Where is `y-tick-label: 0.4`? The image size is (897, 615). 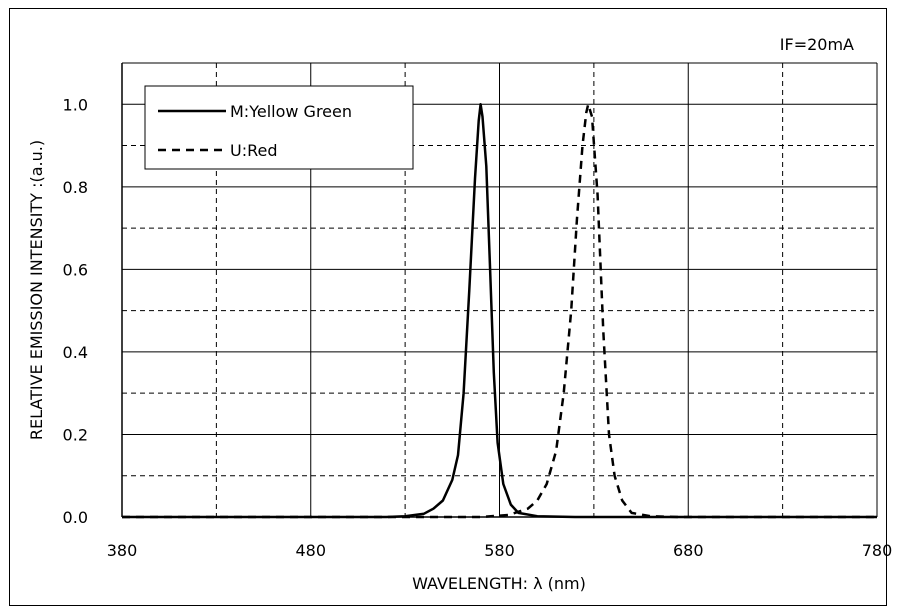 y-tick-label: 0.4 is located at coordinates (75, 352).